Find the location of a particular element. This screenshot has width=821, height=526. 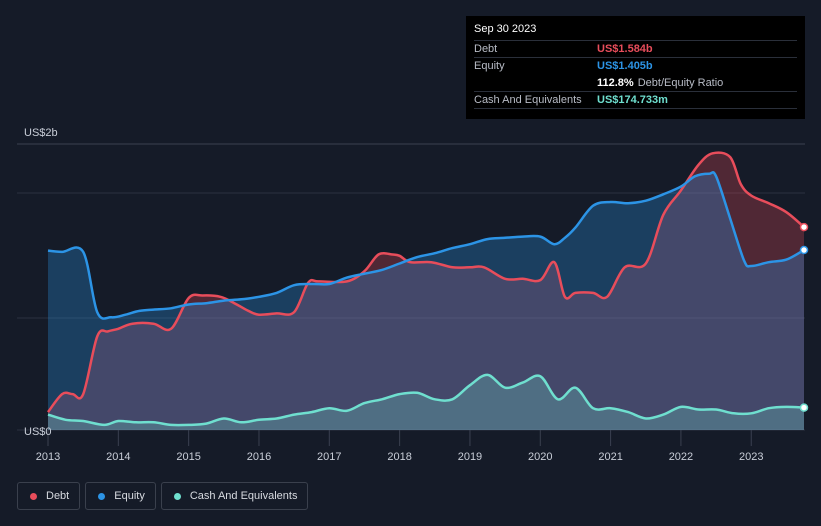

equity-end-marker is located at coordinates (804, 250).